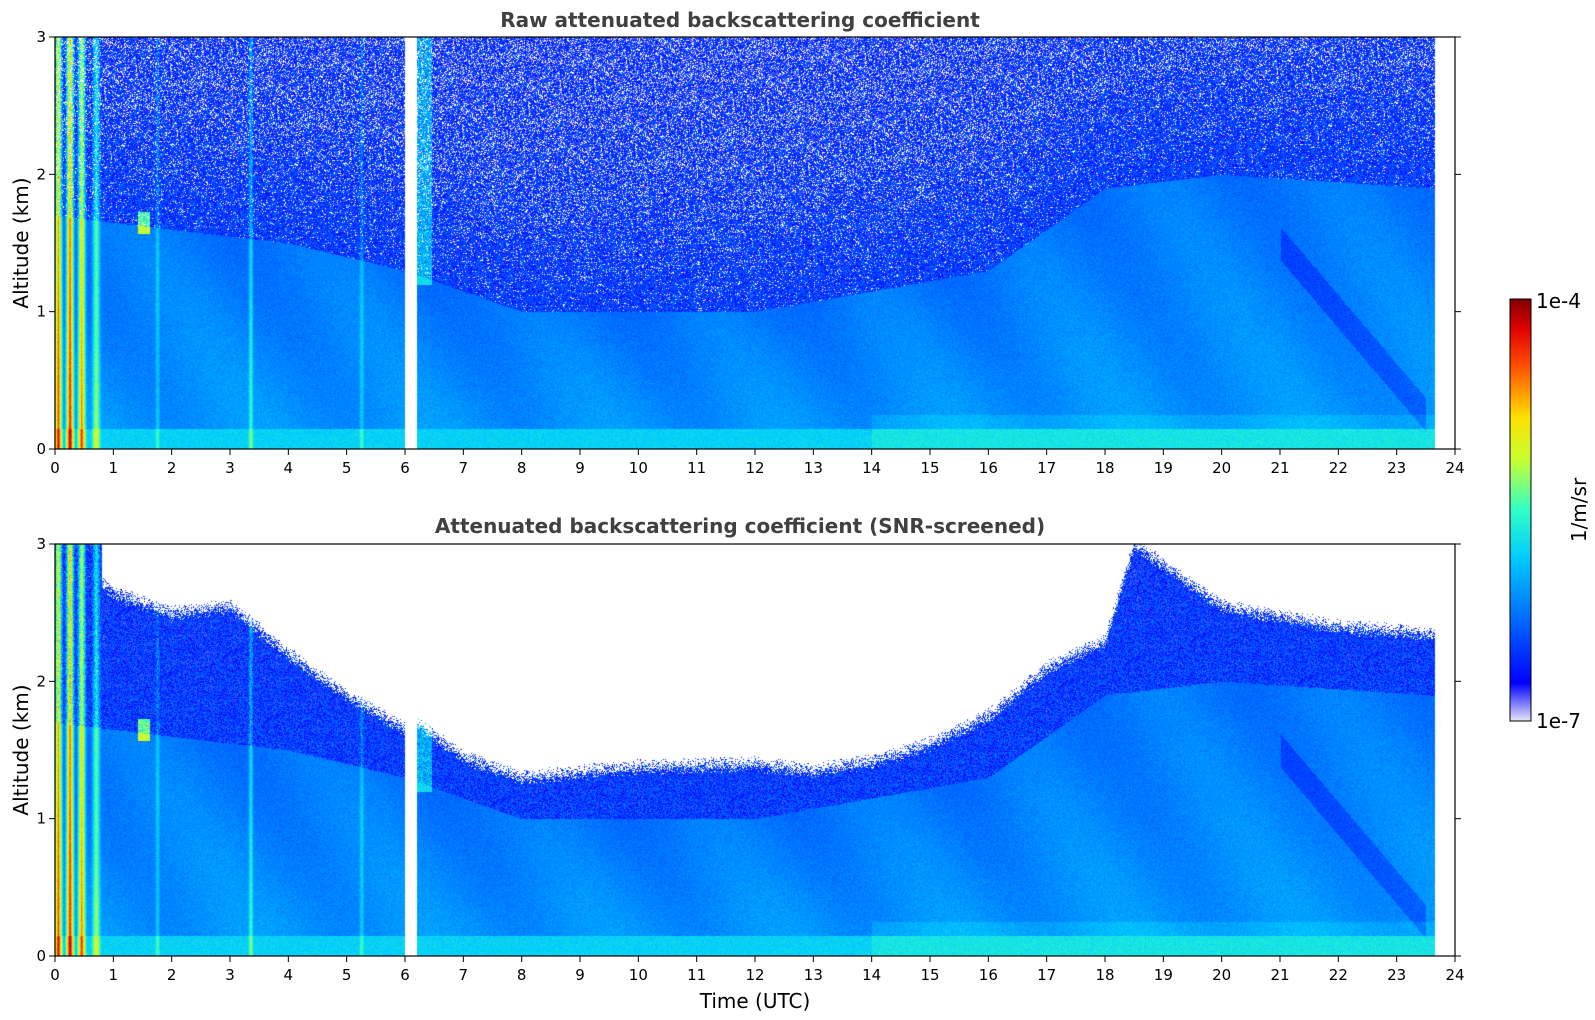 The height and width of the screenshot is (1020, 1595). I want to click on panel-screened-x-ticks: 0 1 2 3 4 5 6 7 8 9 10 11 12 13 14 15 16 17 18 19 20 21 22 23 24, so click(757, 970).